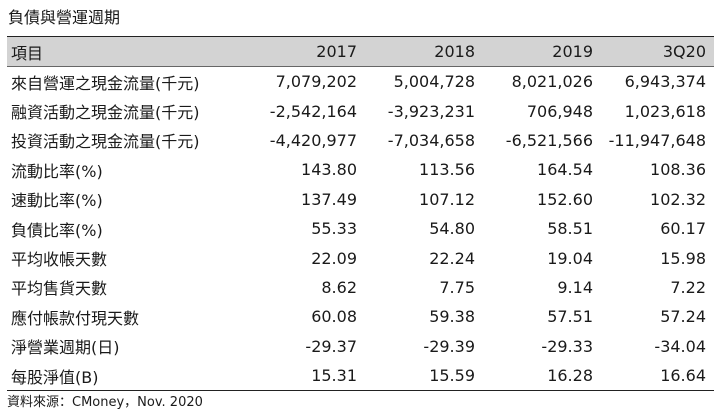 The image size is (719, 413). What do you see at coordinates (334, 317) in the screenshot?
I see `row-value: 60.08` at bounding box center [334, 317].